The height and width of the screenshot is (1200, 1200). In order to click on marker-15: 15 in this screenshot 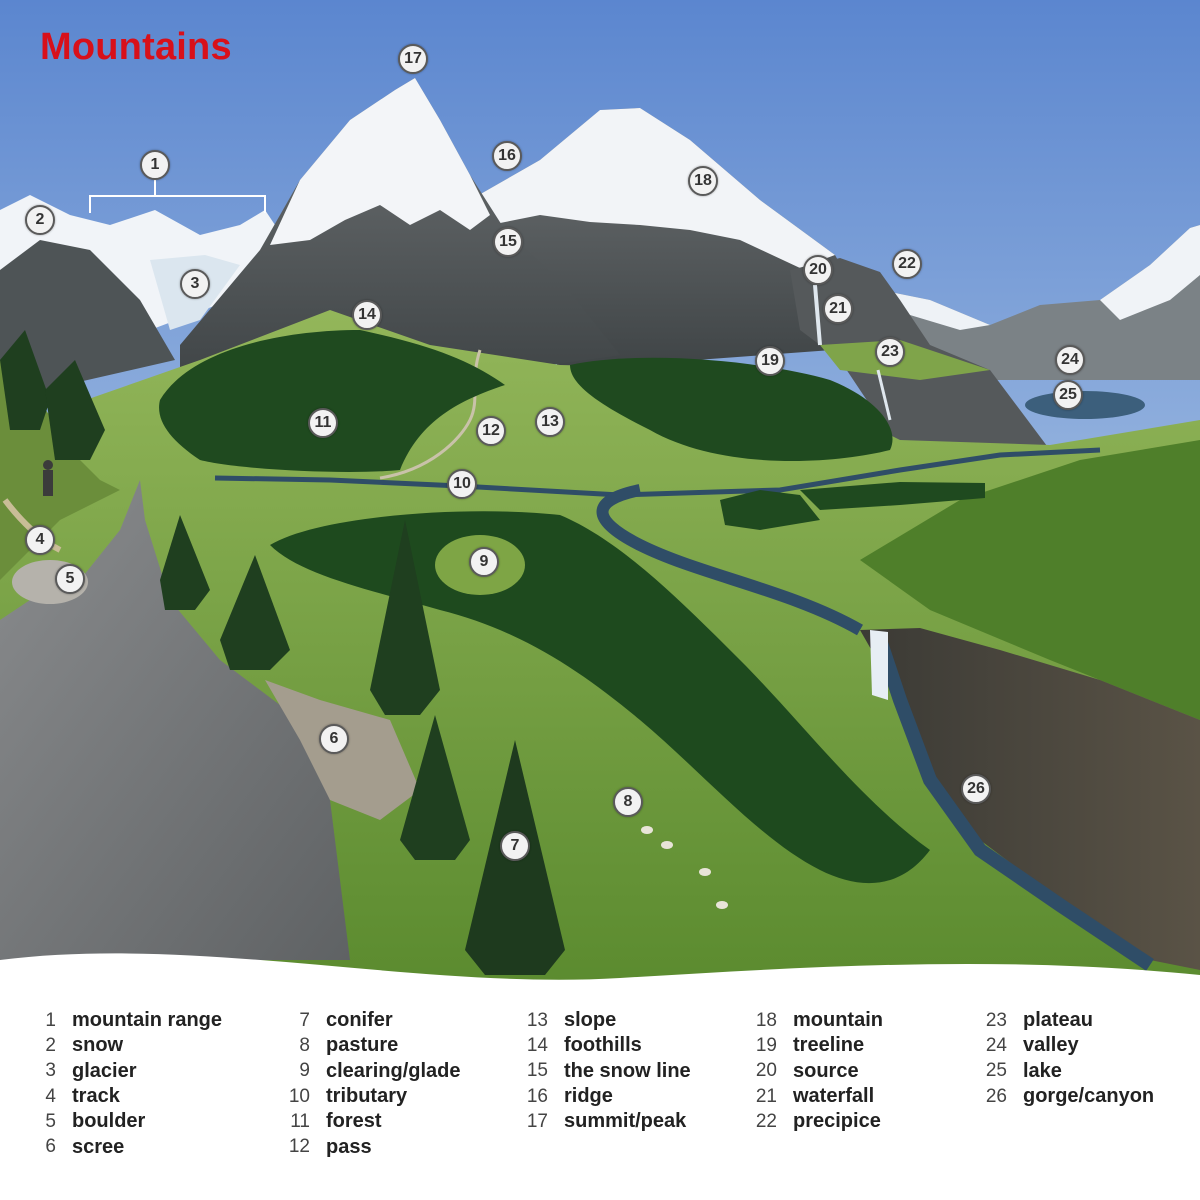, I will do `click(508, 242)`.